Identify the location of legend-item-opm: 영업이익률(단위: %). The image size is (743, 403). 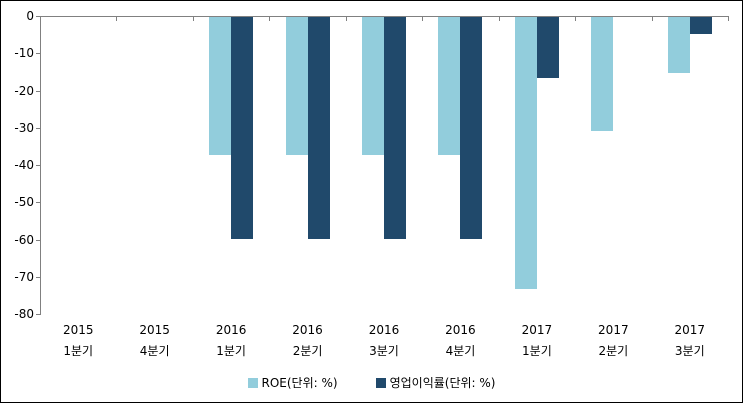
(435, 382).